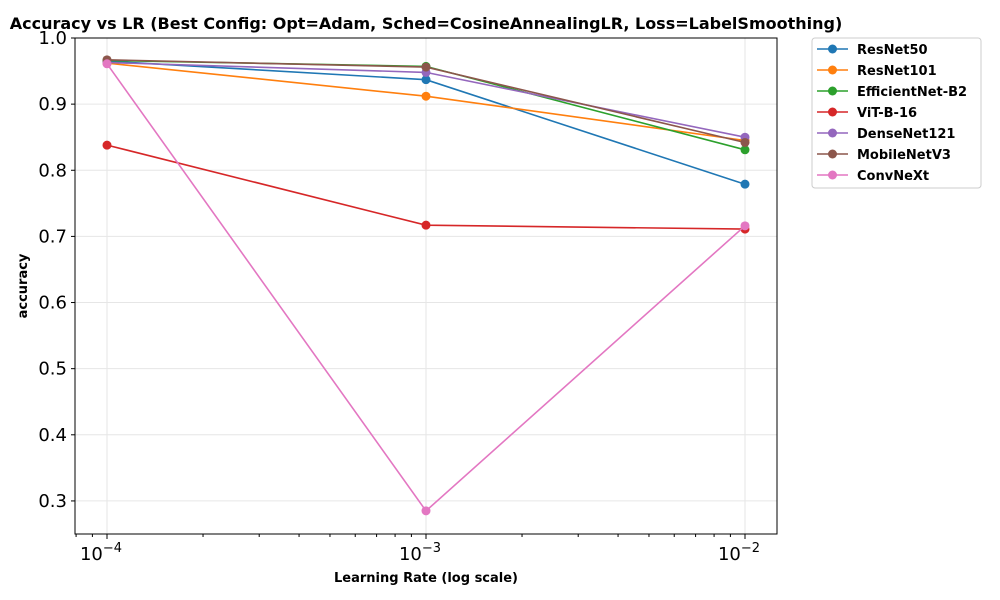  Describe the element at coordinates (52, 38) in the screenshot. I see `y-tick-label: 1.0` at that location.